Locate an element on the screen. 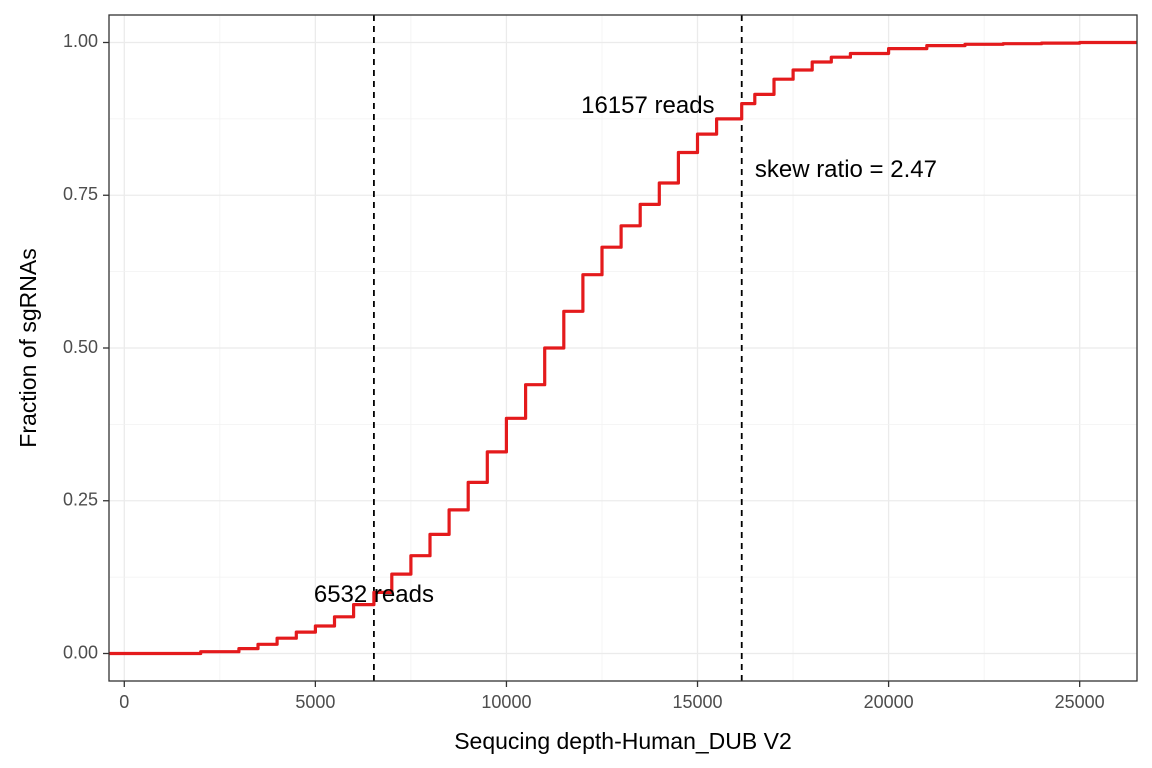  annotation-label: 6532 reads is located at coordinates (374, 594).